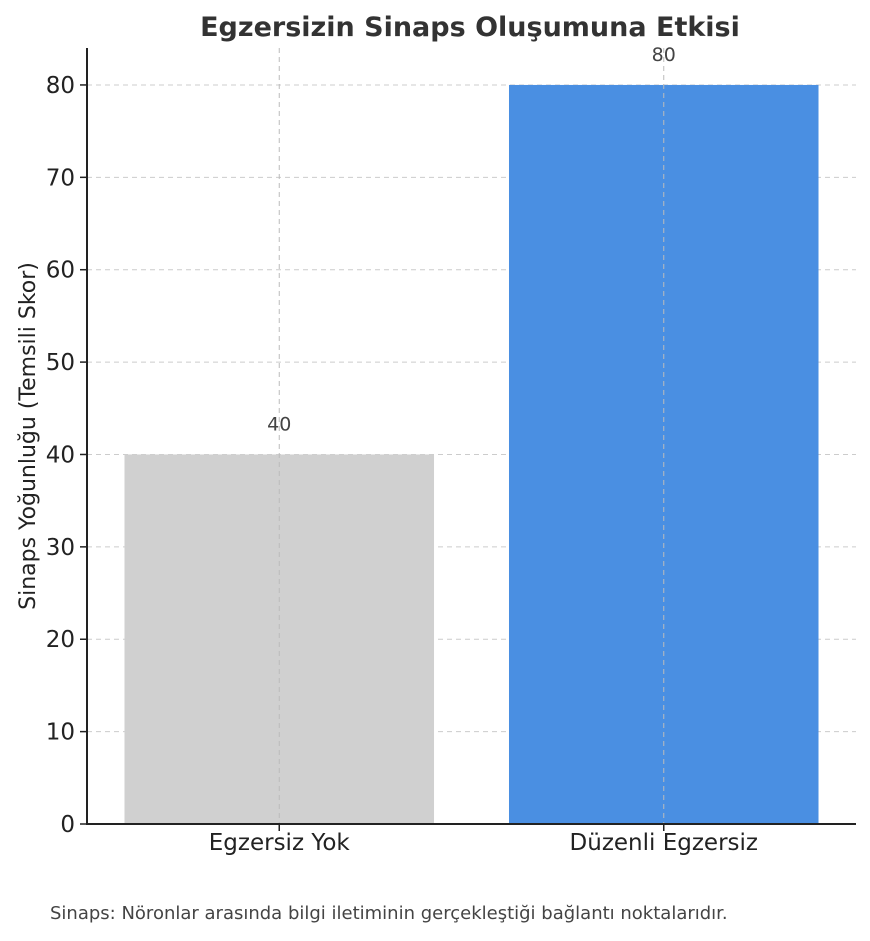 Image resolution: width=870 pixels, height=941 pixels. I want to click on y-tick-label: 70, so click(60, 178).